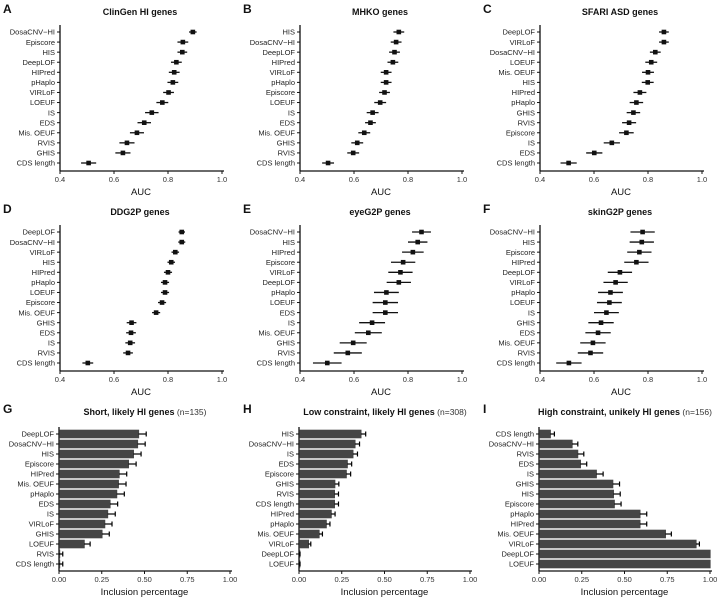  What do you see at coordinates (379, 212) in the screenshot?
I see `chart-title-text: eyeG2P genes` at bounding box center [379, 212].